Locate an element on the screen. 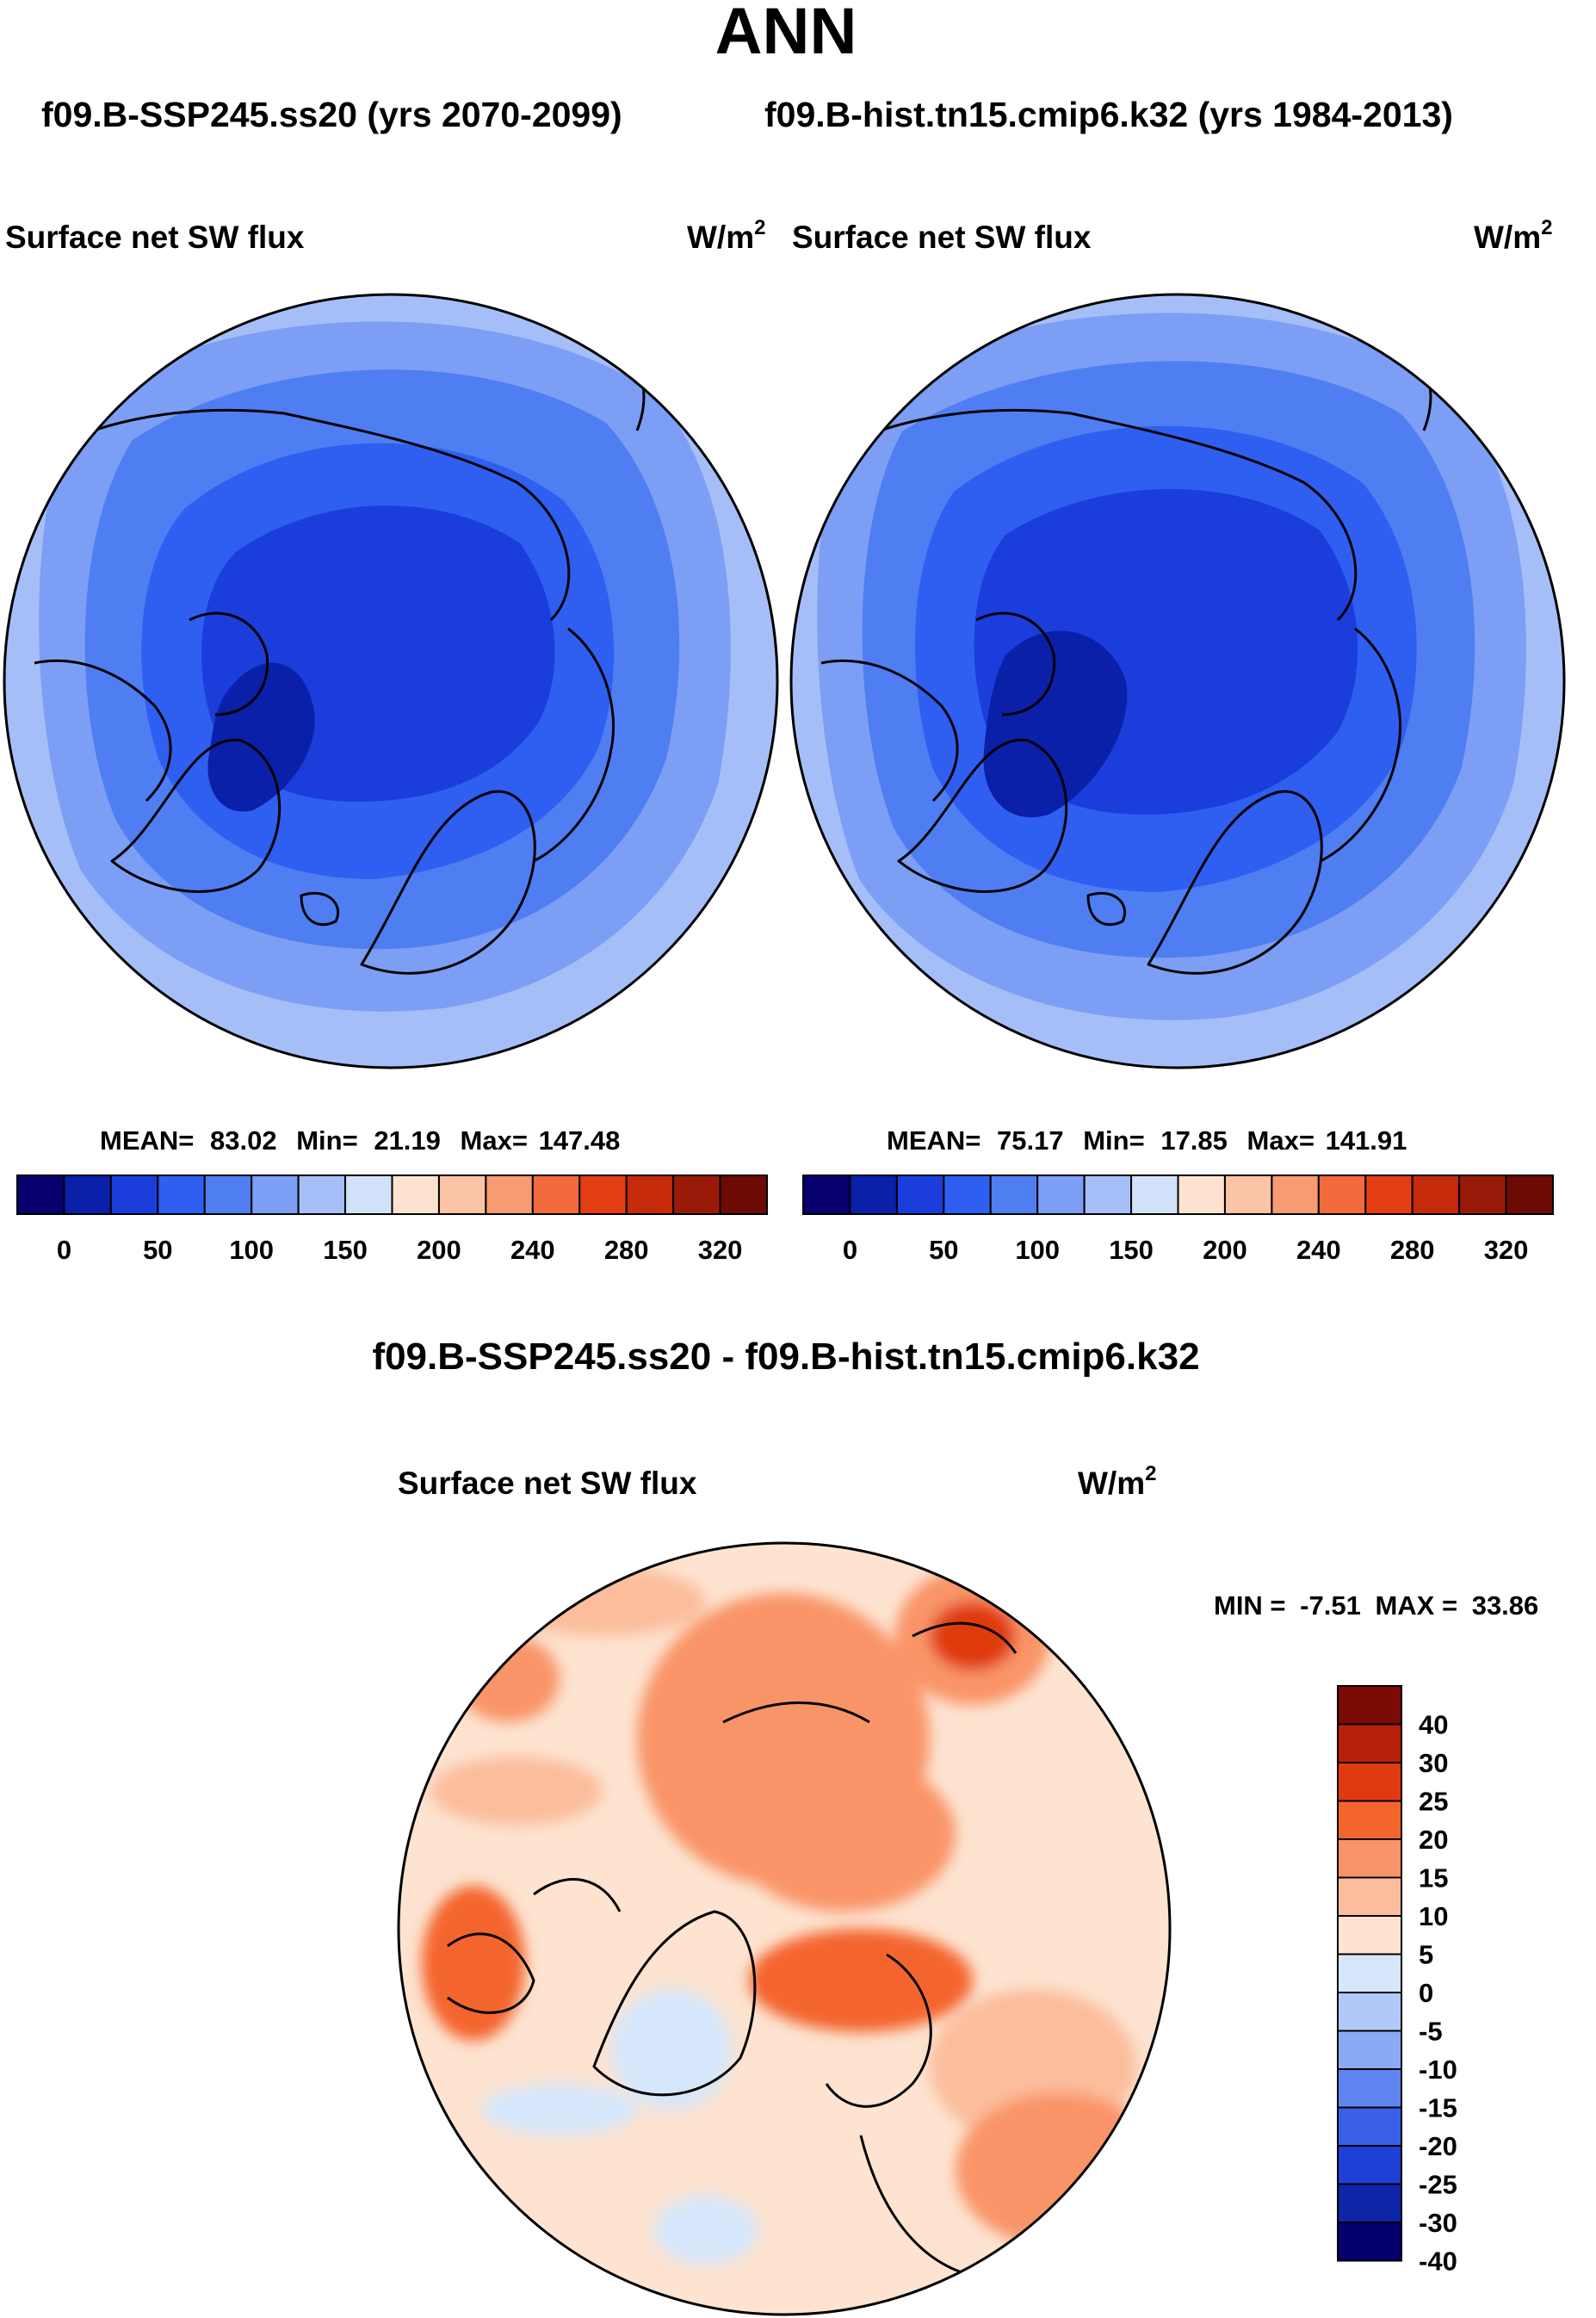  colorbar-tick-label: -20 is located at coordinates (1438, 2146).